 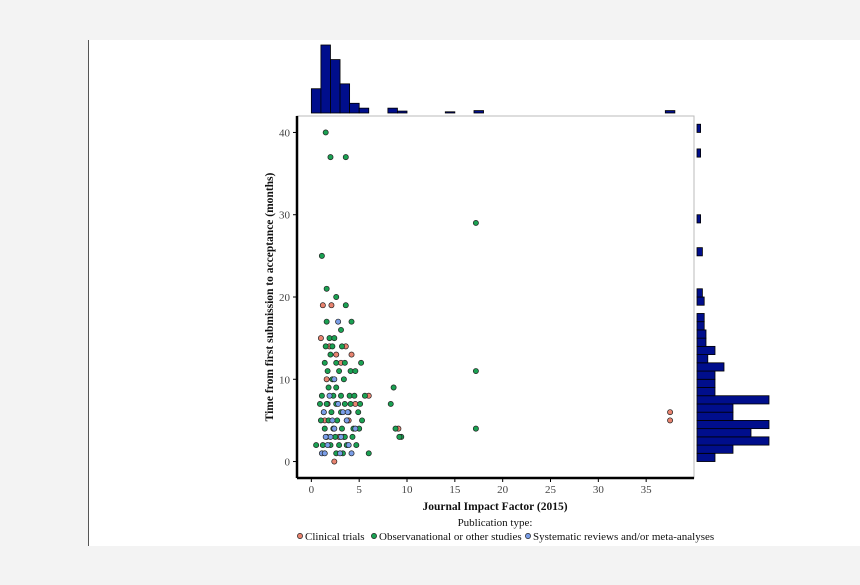 I want to click on x-tick-label: 15, so click(x=455, y=490).